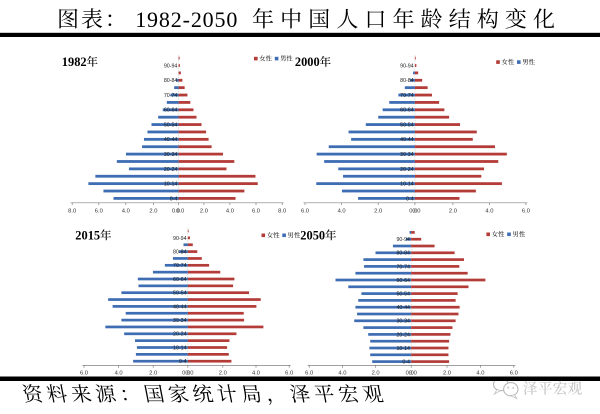 Image resolution: width=600 pixels, height=414 pixels. I want to click on svg-text: 2050, so click(312, 235).